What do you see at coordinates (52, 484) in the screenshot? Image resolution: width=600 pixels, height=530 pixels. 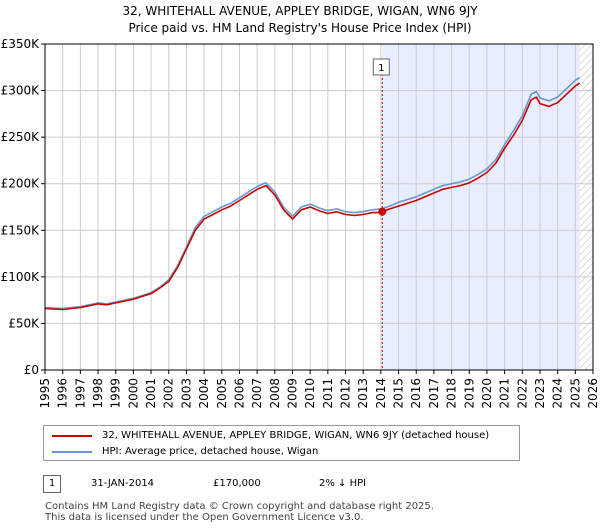 I see `transaction-badge: 1` at bounding box center [52, 484].